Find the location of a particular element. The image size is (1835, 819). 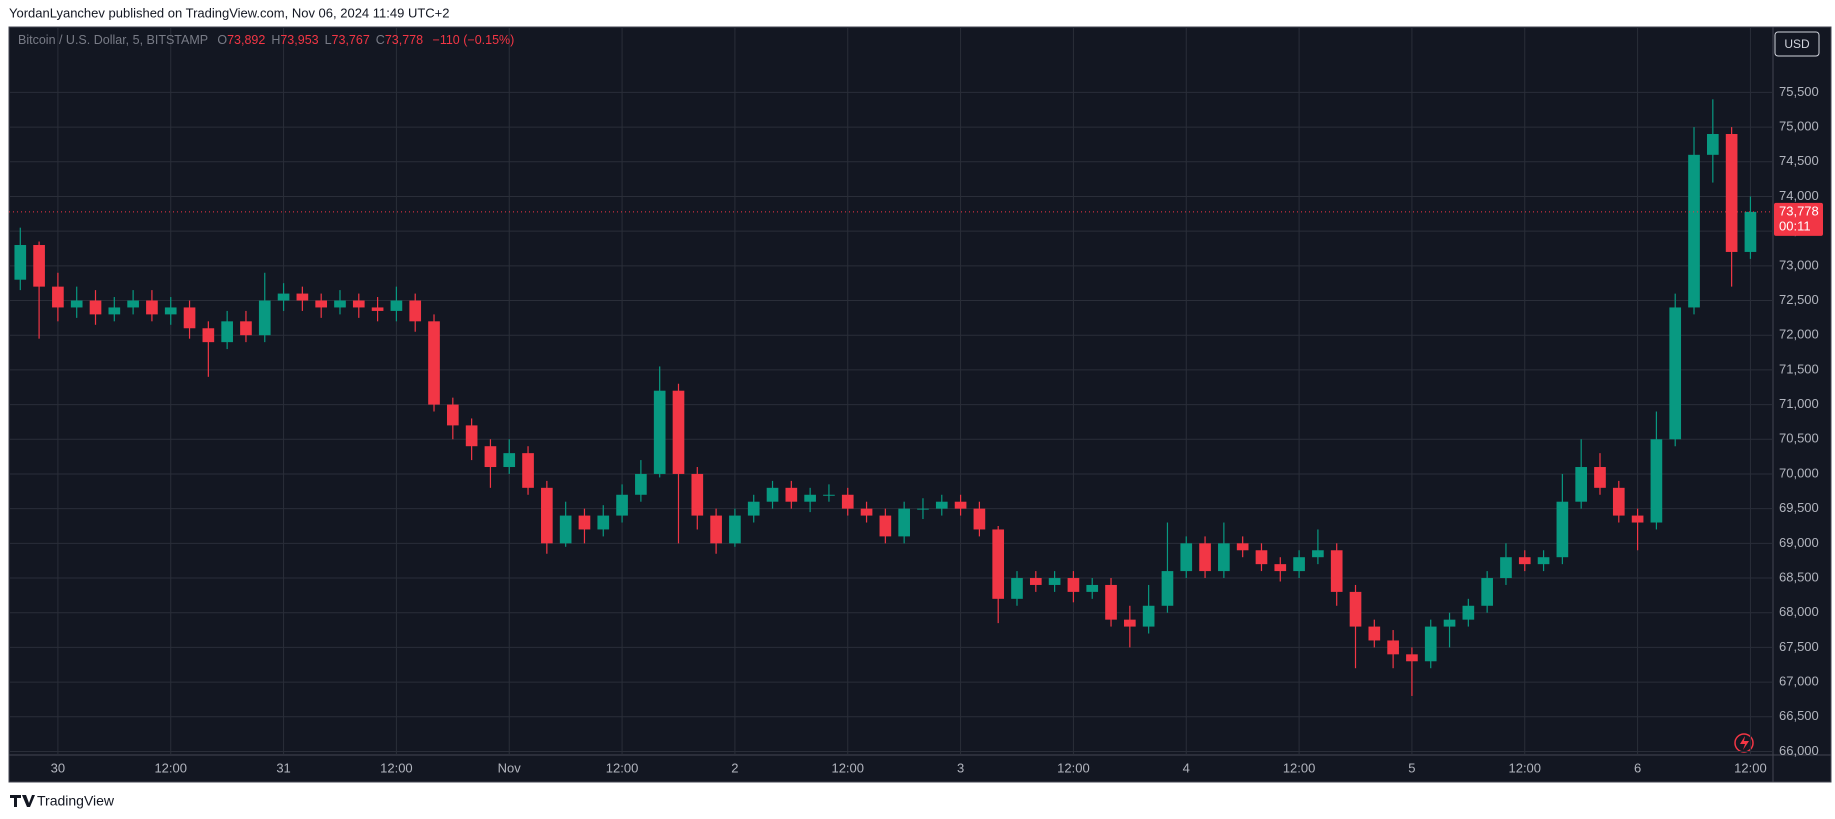

ohlc-value: 73,953 is located at coordinates (299, 40).